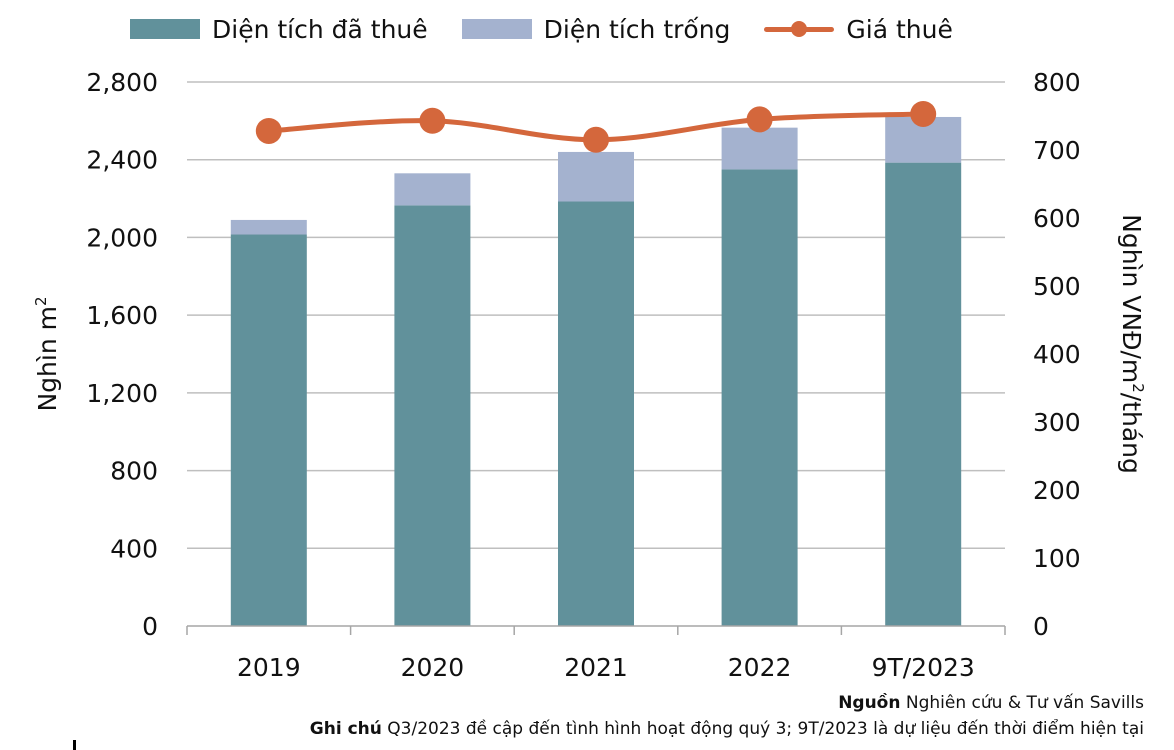  What do you see at coordinates (165, 29) in the screenshot?
I see `legend-swatch-leased` at bounding box center [165, 29].